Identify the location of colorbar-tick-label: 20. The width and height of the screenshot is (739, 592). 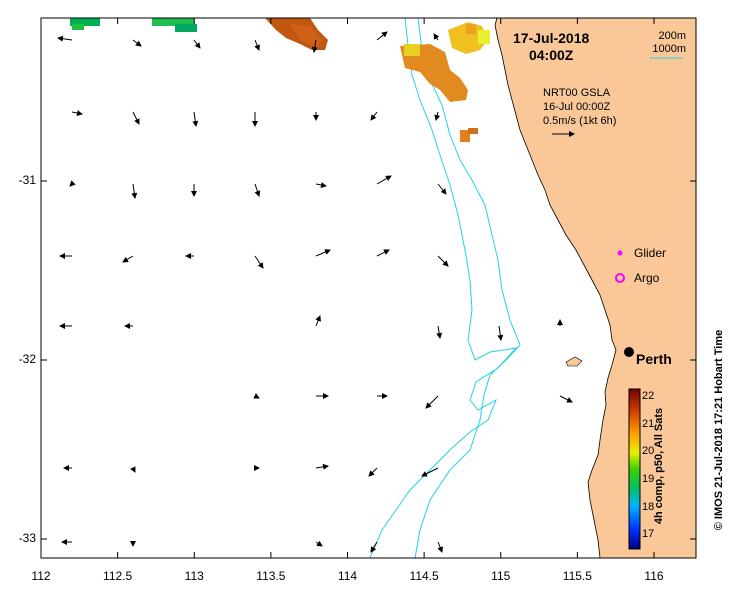
(648, 451).